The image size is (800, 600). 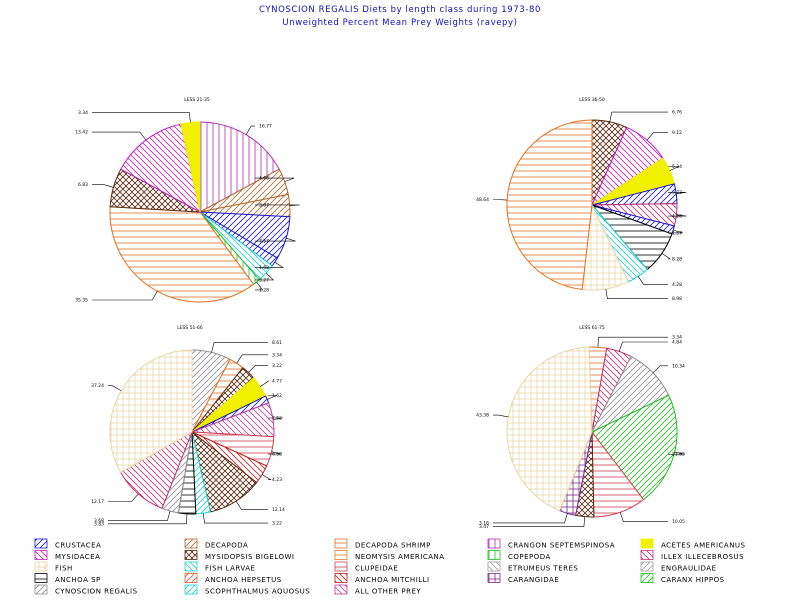 What do you see at coordinates (97, 386) in the screenshot?
I see `slice-value-label: 37.24` at bounding box center [97, 386].